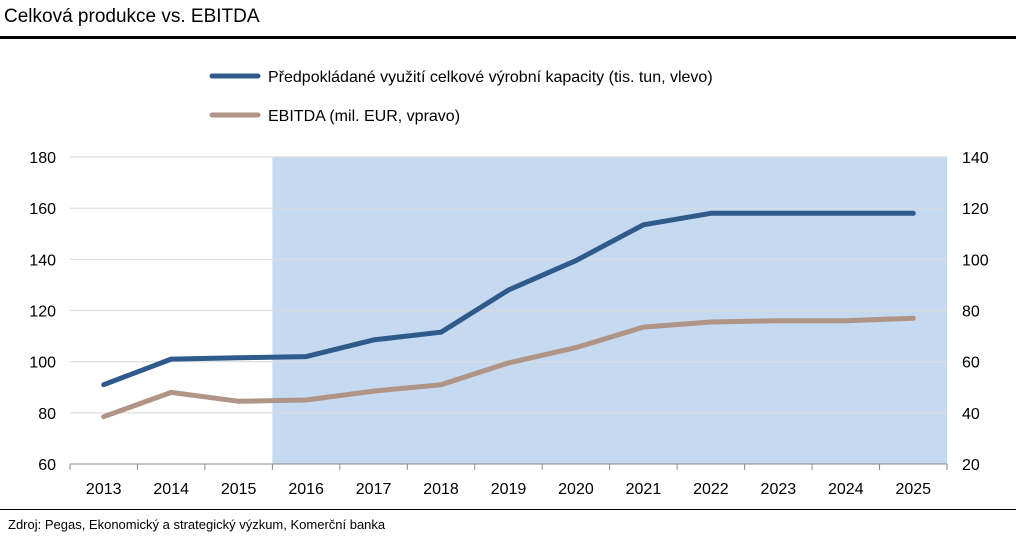 Image resolution: width=1024 pixels, height=542 pixels. What do you see at coordinates (364, 116) in the screenshot?
I see `legend-label: EBITDA (mil. EUR, vpravo)` at bounding box center [364, 116].